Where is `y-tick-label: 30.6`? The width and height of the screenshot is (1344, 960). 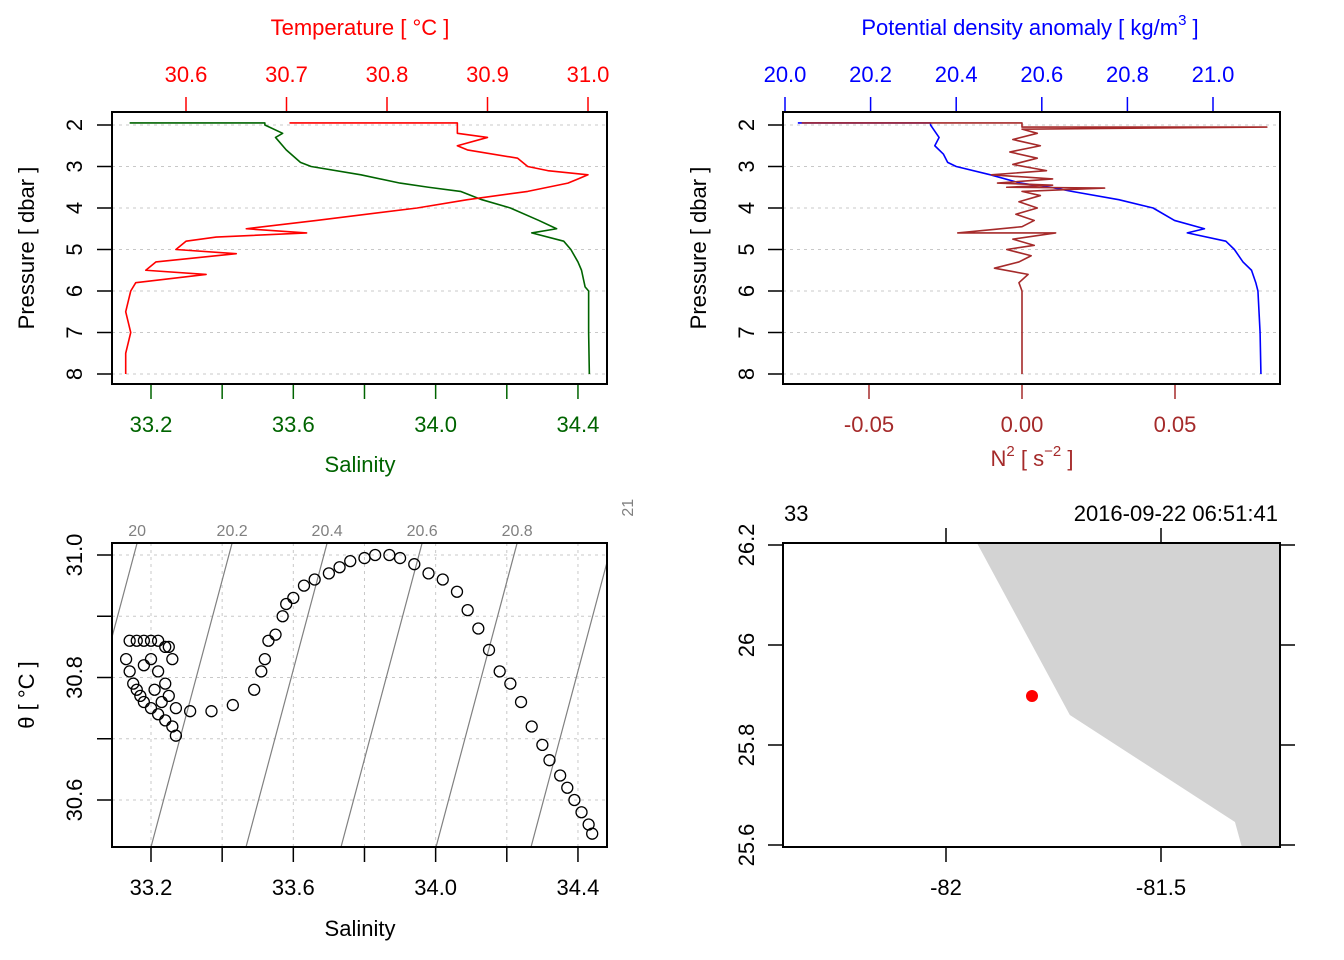 y-tick-label: 30.6 is located at coordinates (74, 800).